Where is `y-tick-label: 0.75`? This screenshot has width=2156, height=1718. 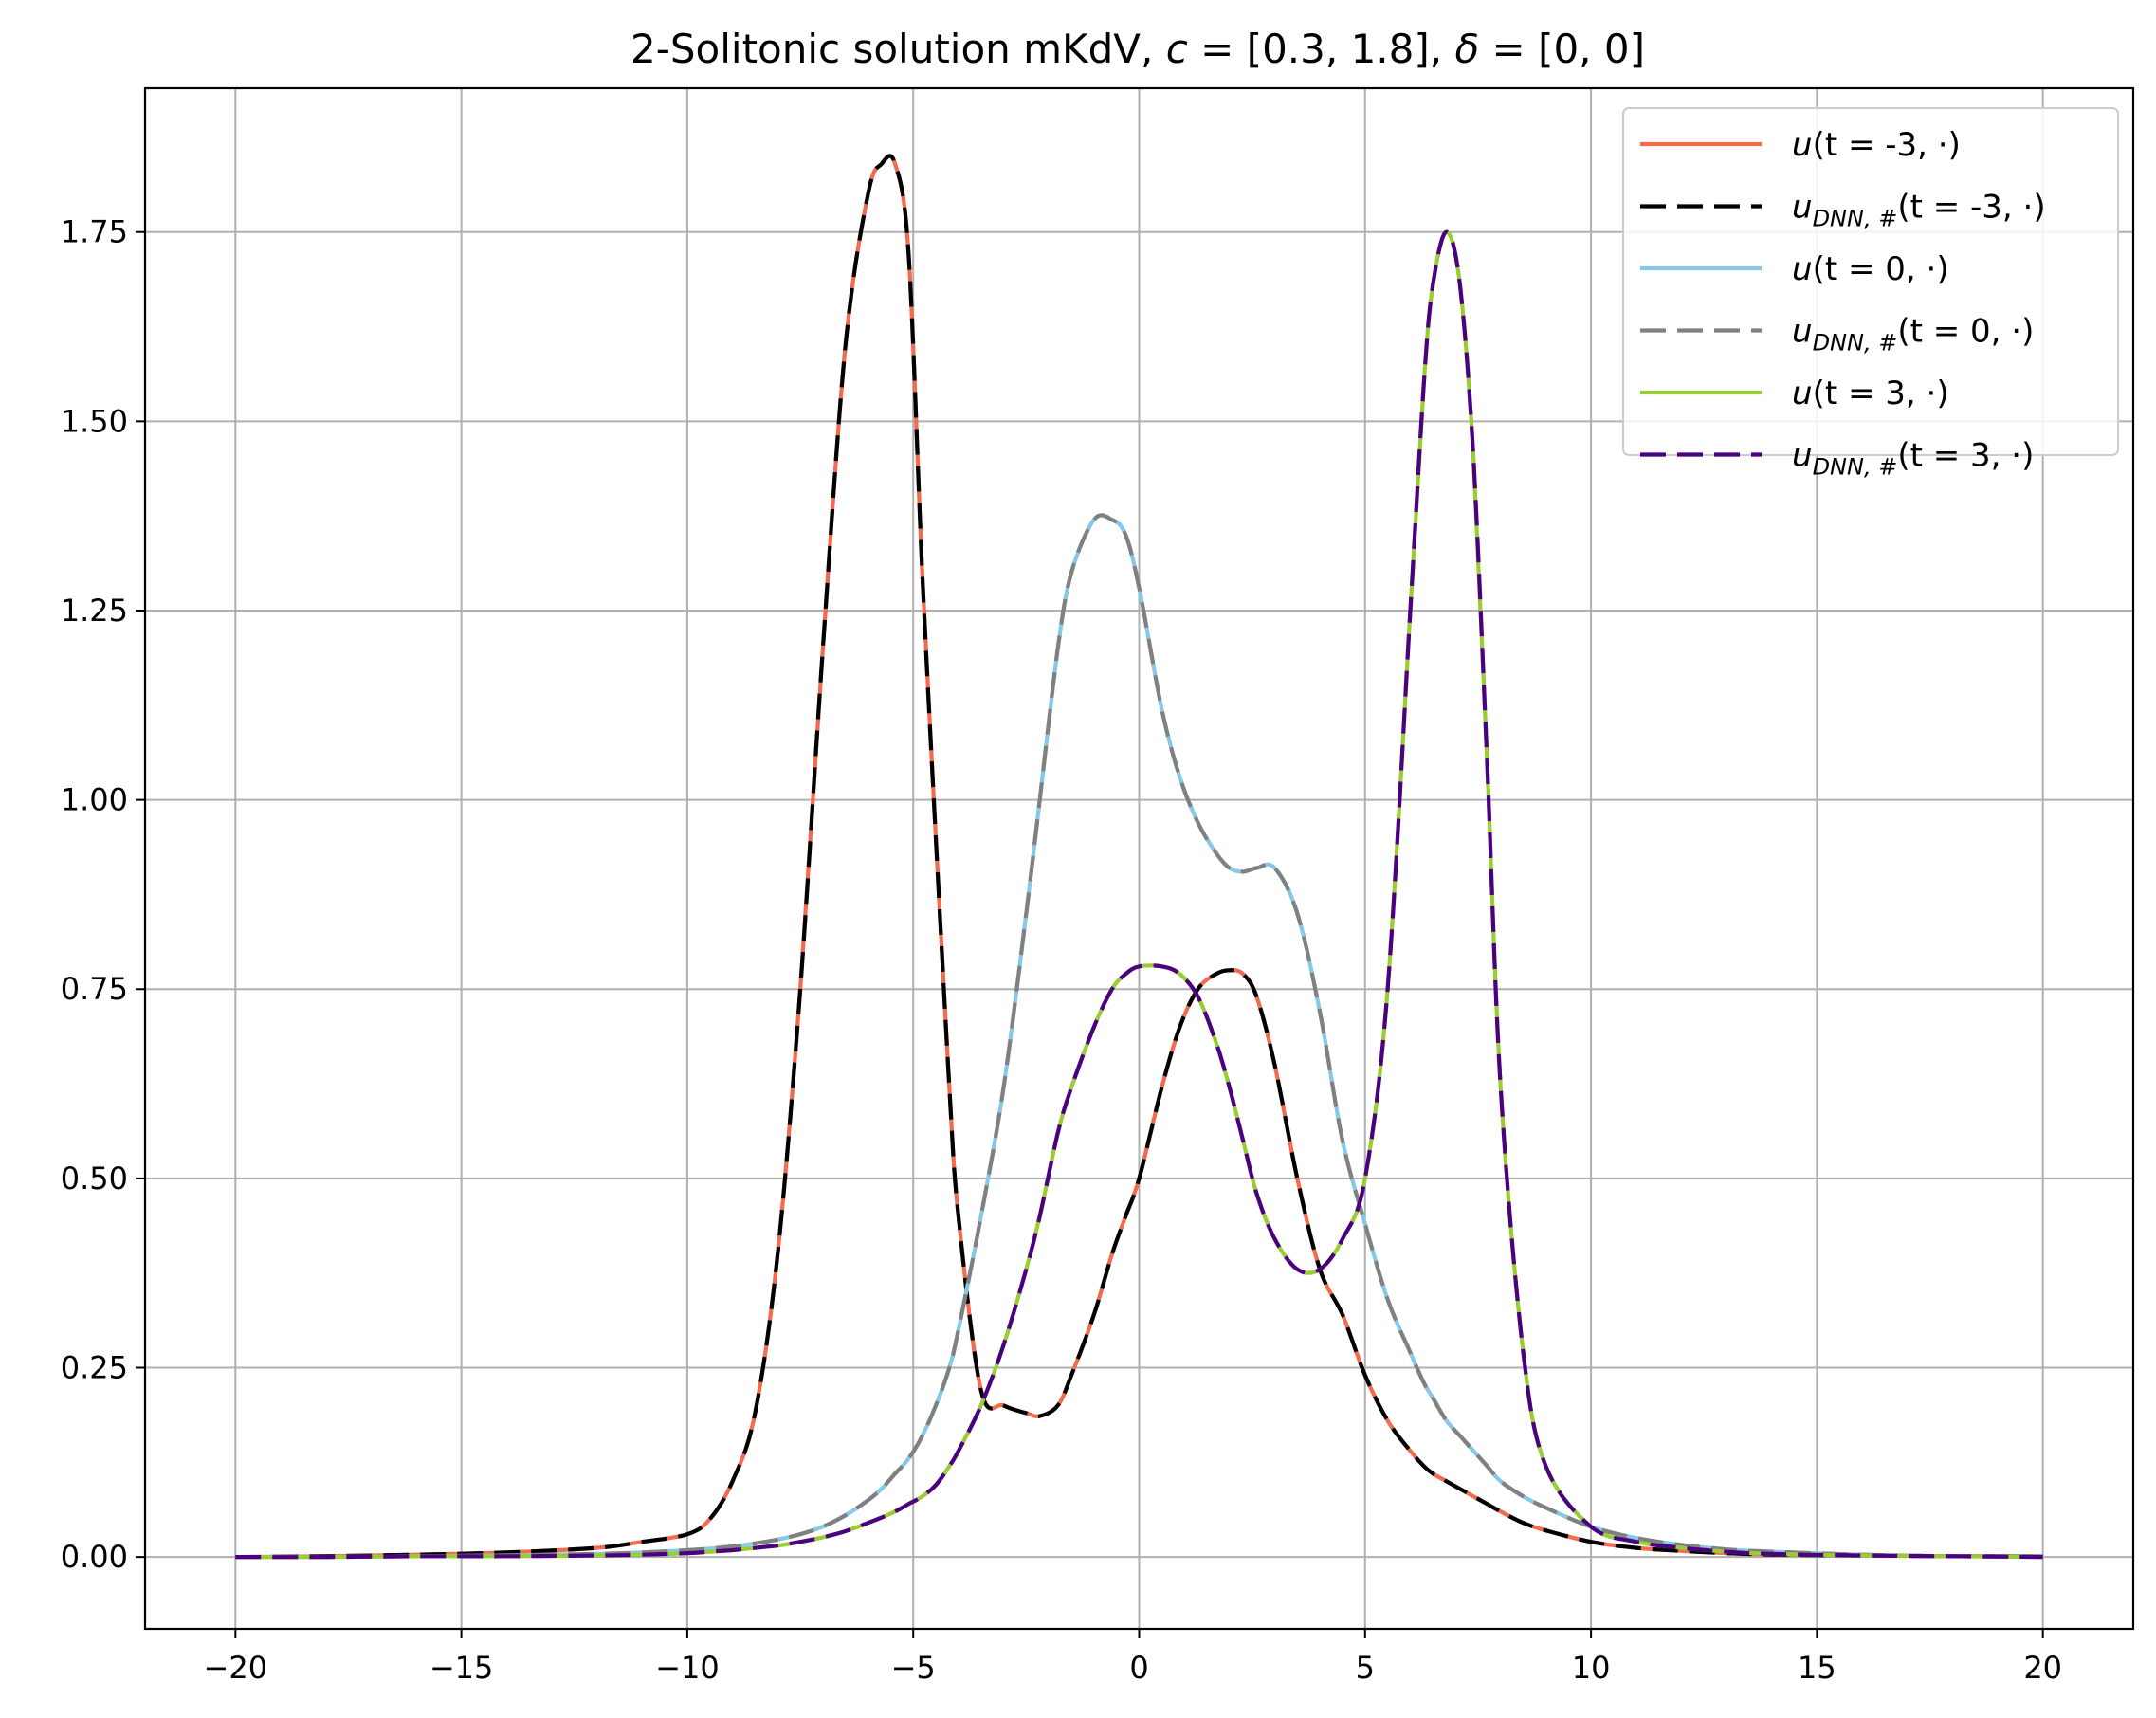 y-tick-label: 0.75 is located at coordinates (94, 989).